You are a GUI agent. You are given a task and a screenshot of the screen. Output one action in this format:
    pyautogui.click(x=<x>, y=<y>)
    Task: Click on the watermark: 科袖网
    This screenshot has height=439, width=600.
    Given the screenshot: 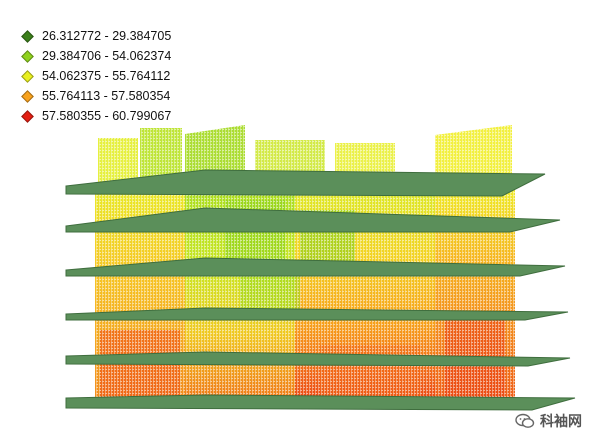 What is the action you would take?
    pyautogui.click(x=548, y=421)
    